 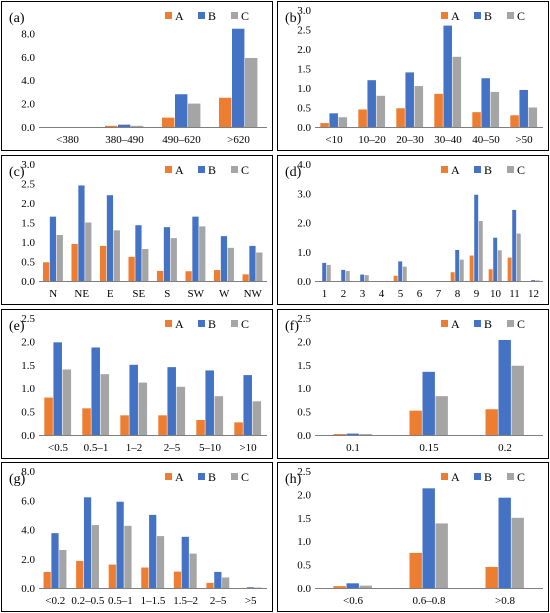 I want to click on x-tick-label: 1–2, so click(x=134, y=448).